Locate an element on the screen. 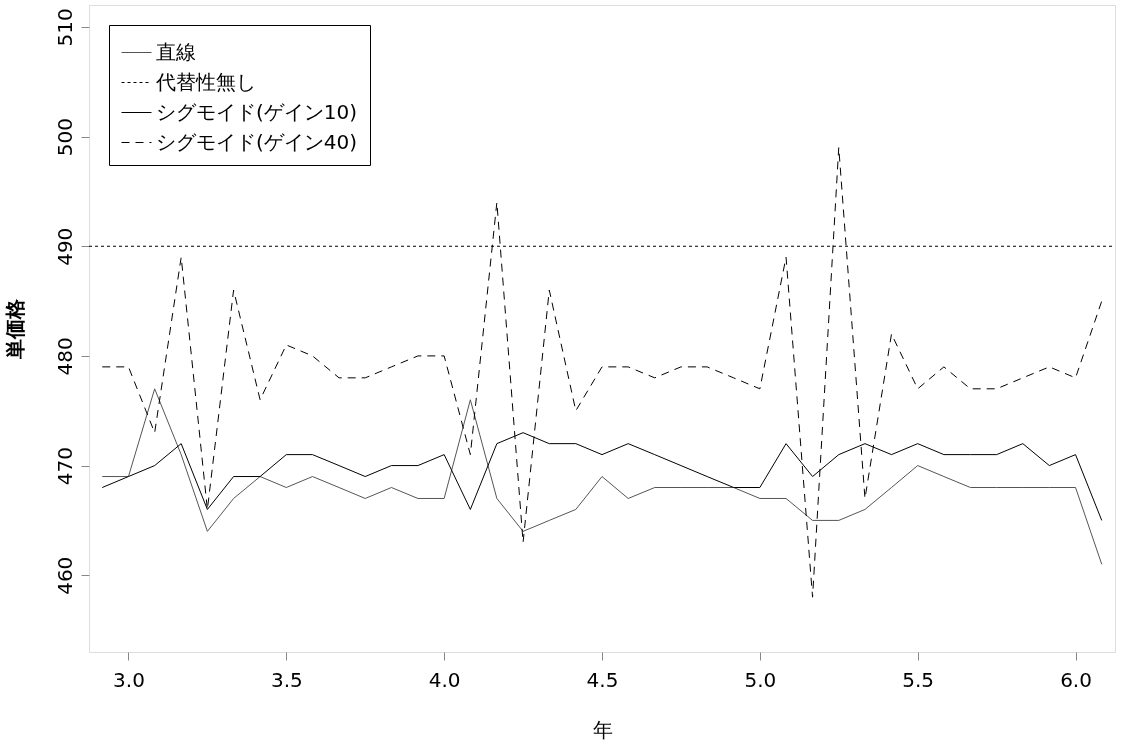  x-tick-label: 4.5 is located at coordinates (602, 679).